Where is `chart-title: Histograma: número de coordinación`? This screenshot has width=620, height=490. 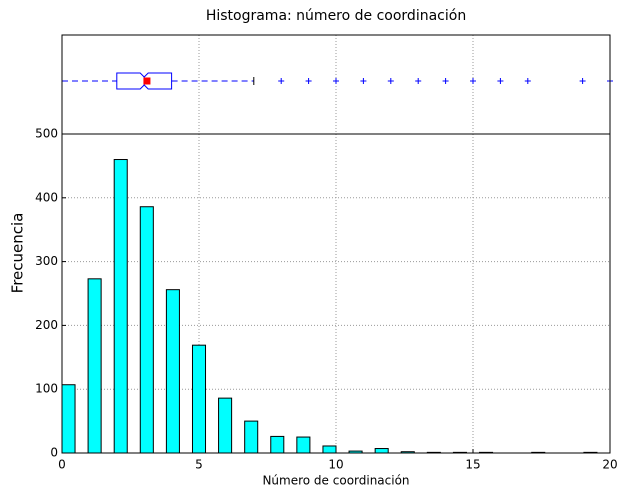 chart-title: Histograma: número de coordinación is located at coordinates (336, 16).